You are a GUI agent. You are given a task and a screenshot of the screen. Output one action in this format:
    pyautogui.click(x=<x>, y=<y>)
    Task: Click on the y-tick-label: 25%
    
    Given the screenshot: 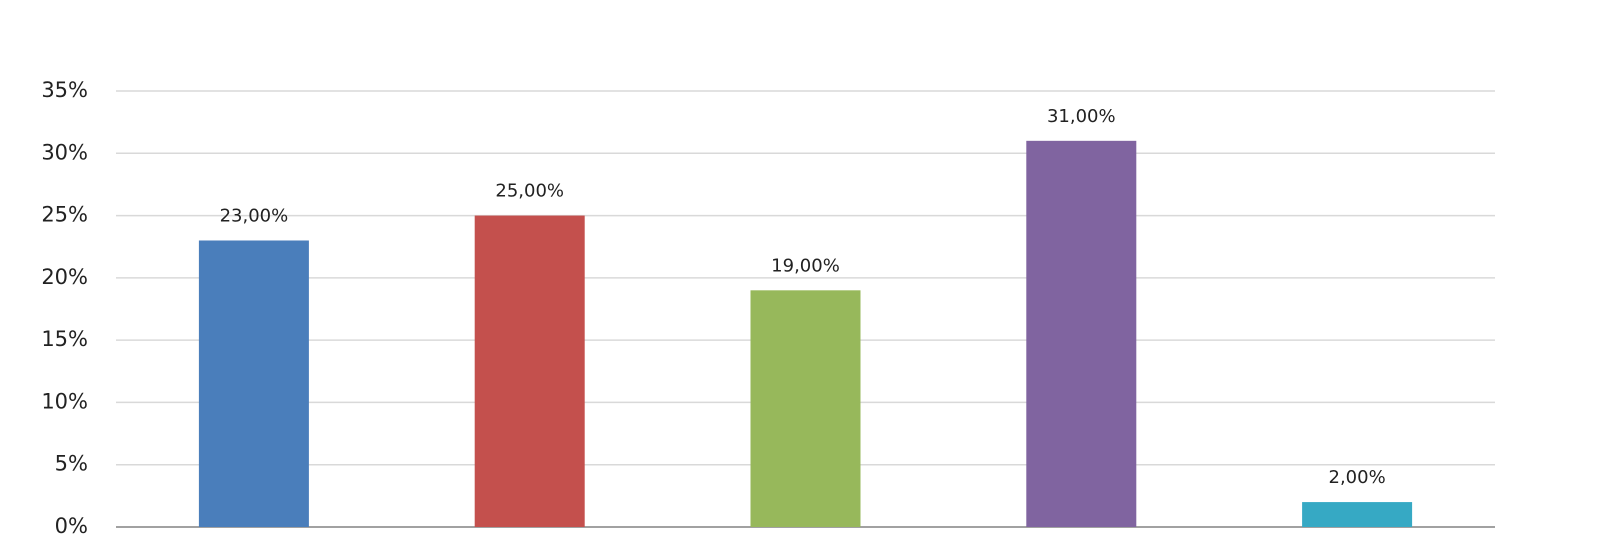 What is the action you would take?
    pyautogui.click(x=64, y=215)
    